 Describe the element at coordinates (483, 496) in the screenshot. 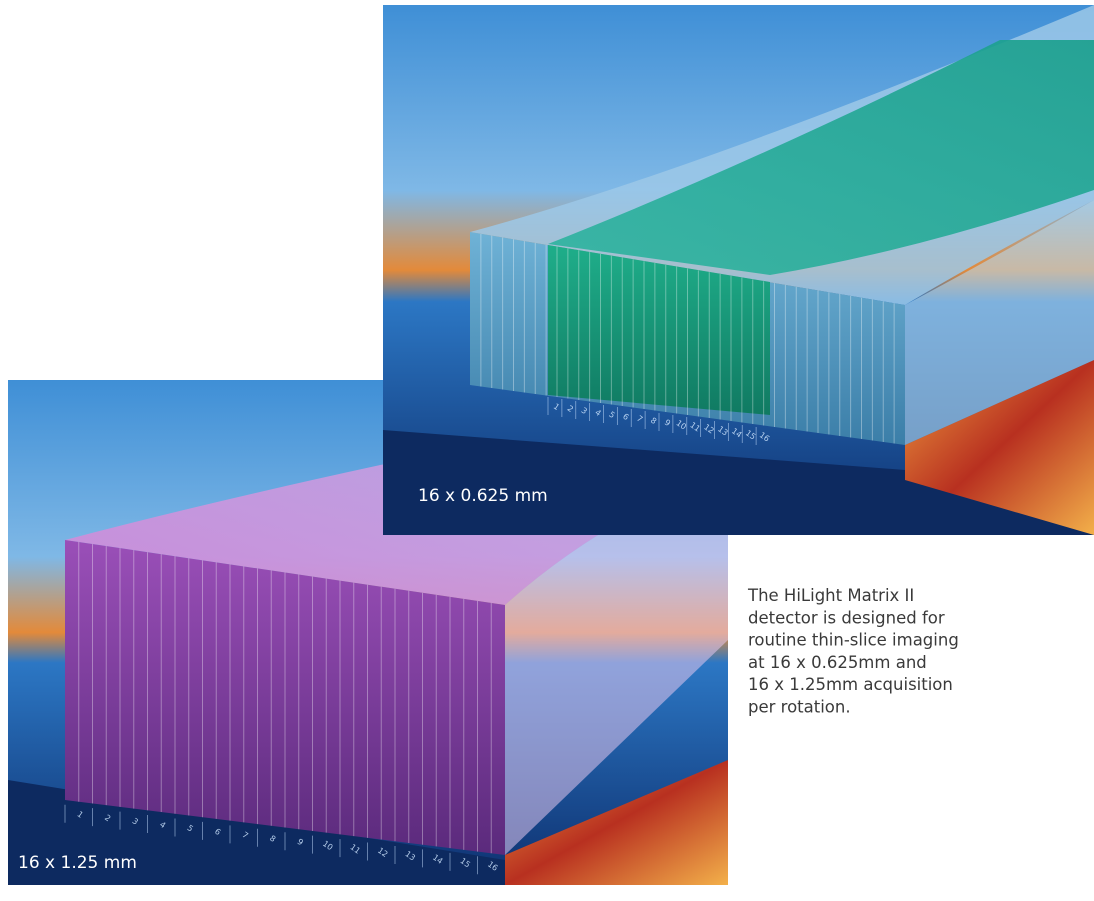

I see `top-caption: 16 x 0.625 mm` at that location.